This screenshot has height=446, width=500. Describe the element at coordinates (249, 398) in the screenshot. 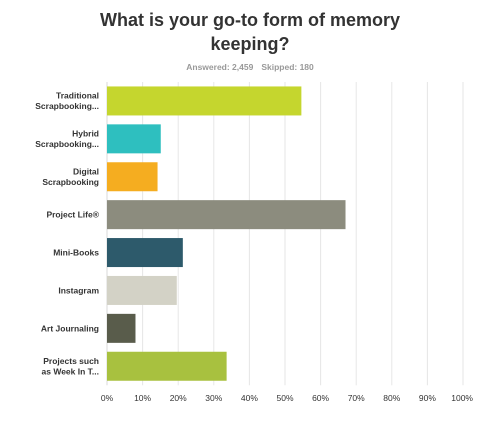

I see `x-tick-label: 40%` at that location.